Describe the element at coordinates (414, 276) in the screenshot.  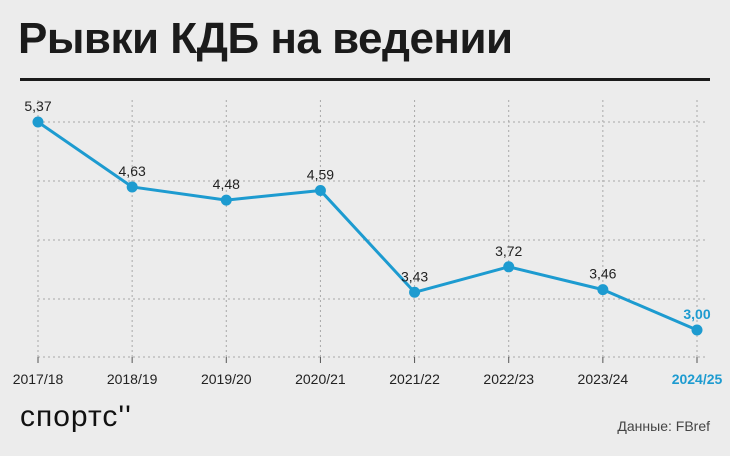
I see `data-label: 3,43` at that location.